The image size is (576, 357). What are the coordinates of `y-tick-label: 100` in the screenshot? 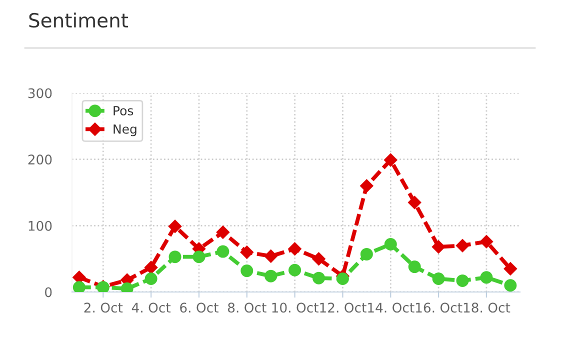 It's located at (40, 225).